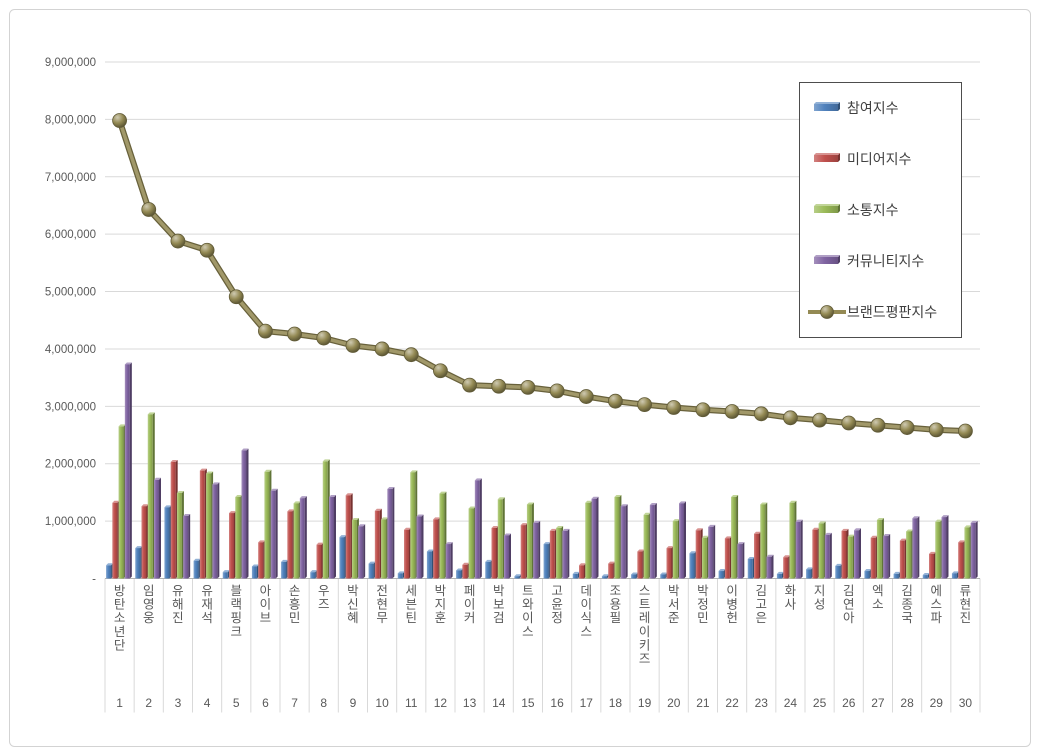  What do you see at coordinates (645, 703) in the screenshot?
I see `rank-label: 19` at bounding box center [645, 703].